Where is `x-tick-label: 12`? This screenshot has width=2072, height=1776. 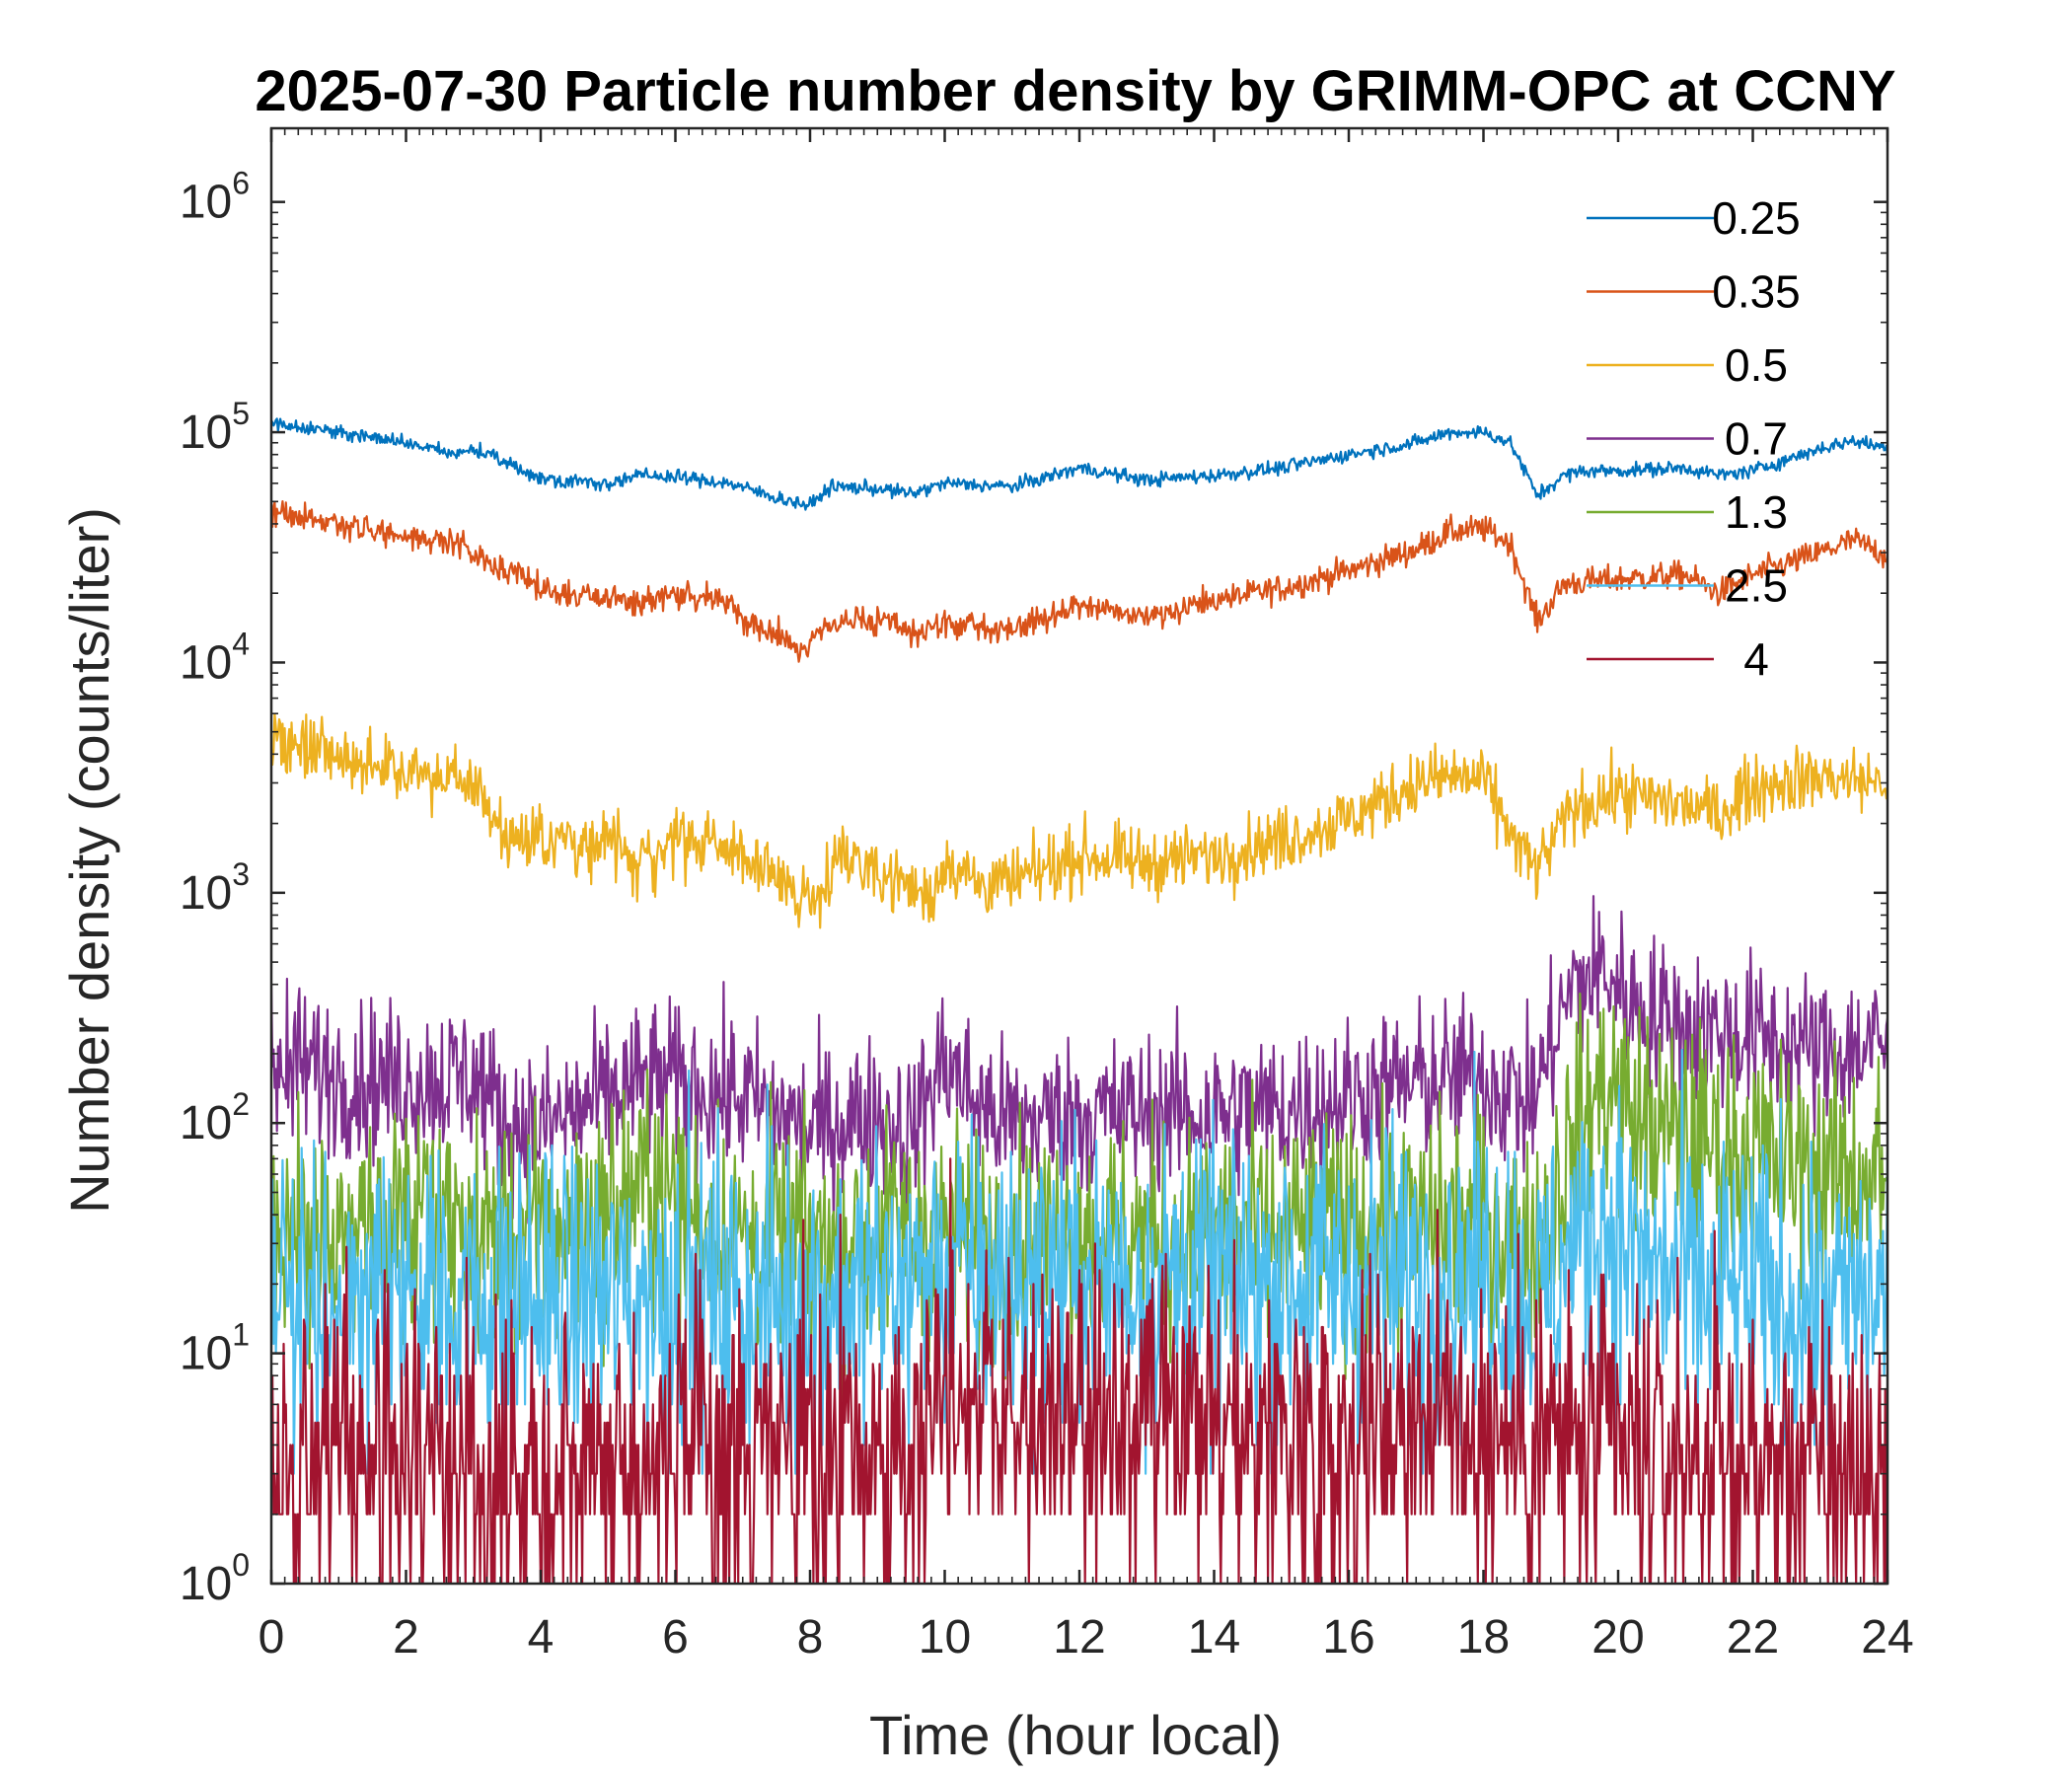
x-tick-label: 12 is located at coordinates (1079, 1638).